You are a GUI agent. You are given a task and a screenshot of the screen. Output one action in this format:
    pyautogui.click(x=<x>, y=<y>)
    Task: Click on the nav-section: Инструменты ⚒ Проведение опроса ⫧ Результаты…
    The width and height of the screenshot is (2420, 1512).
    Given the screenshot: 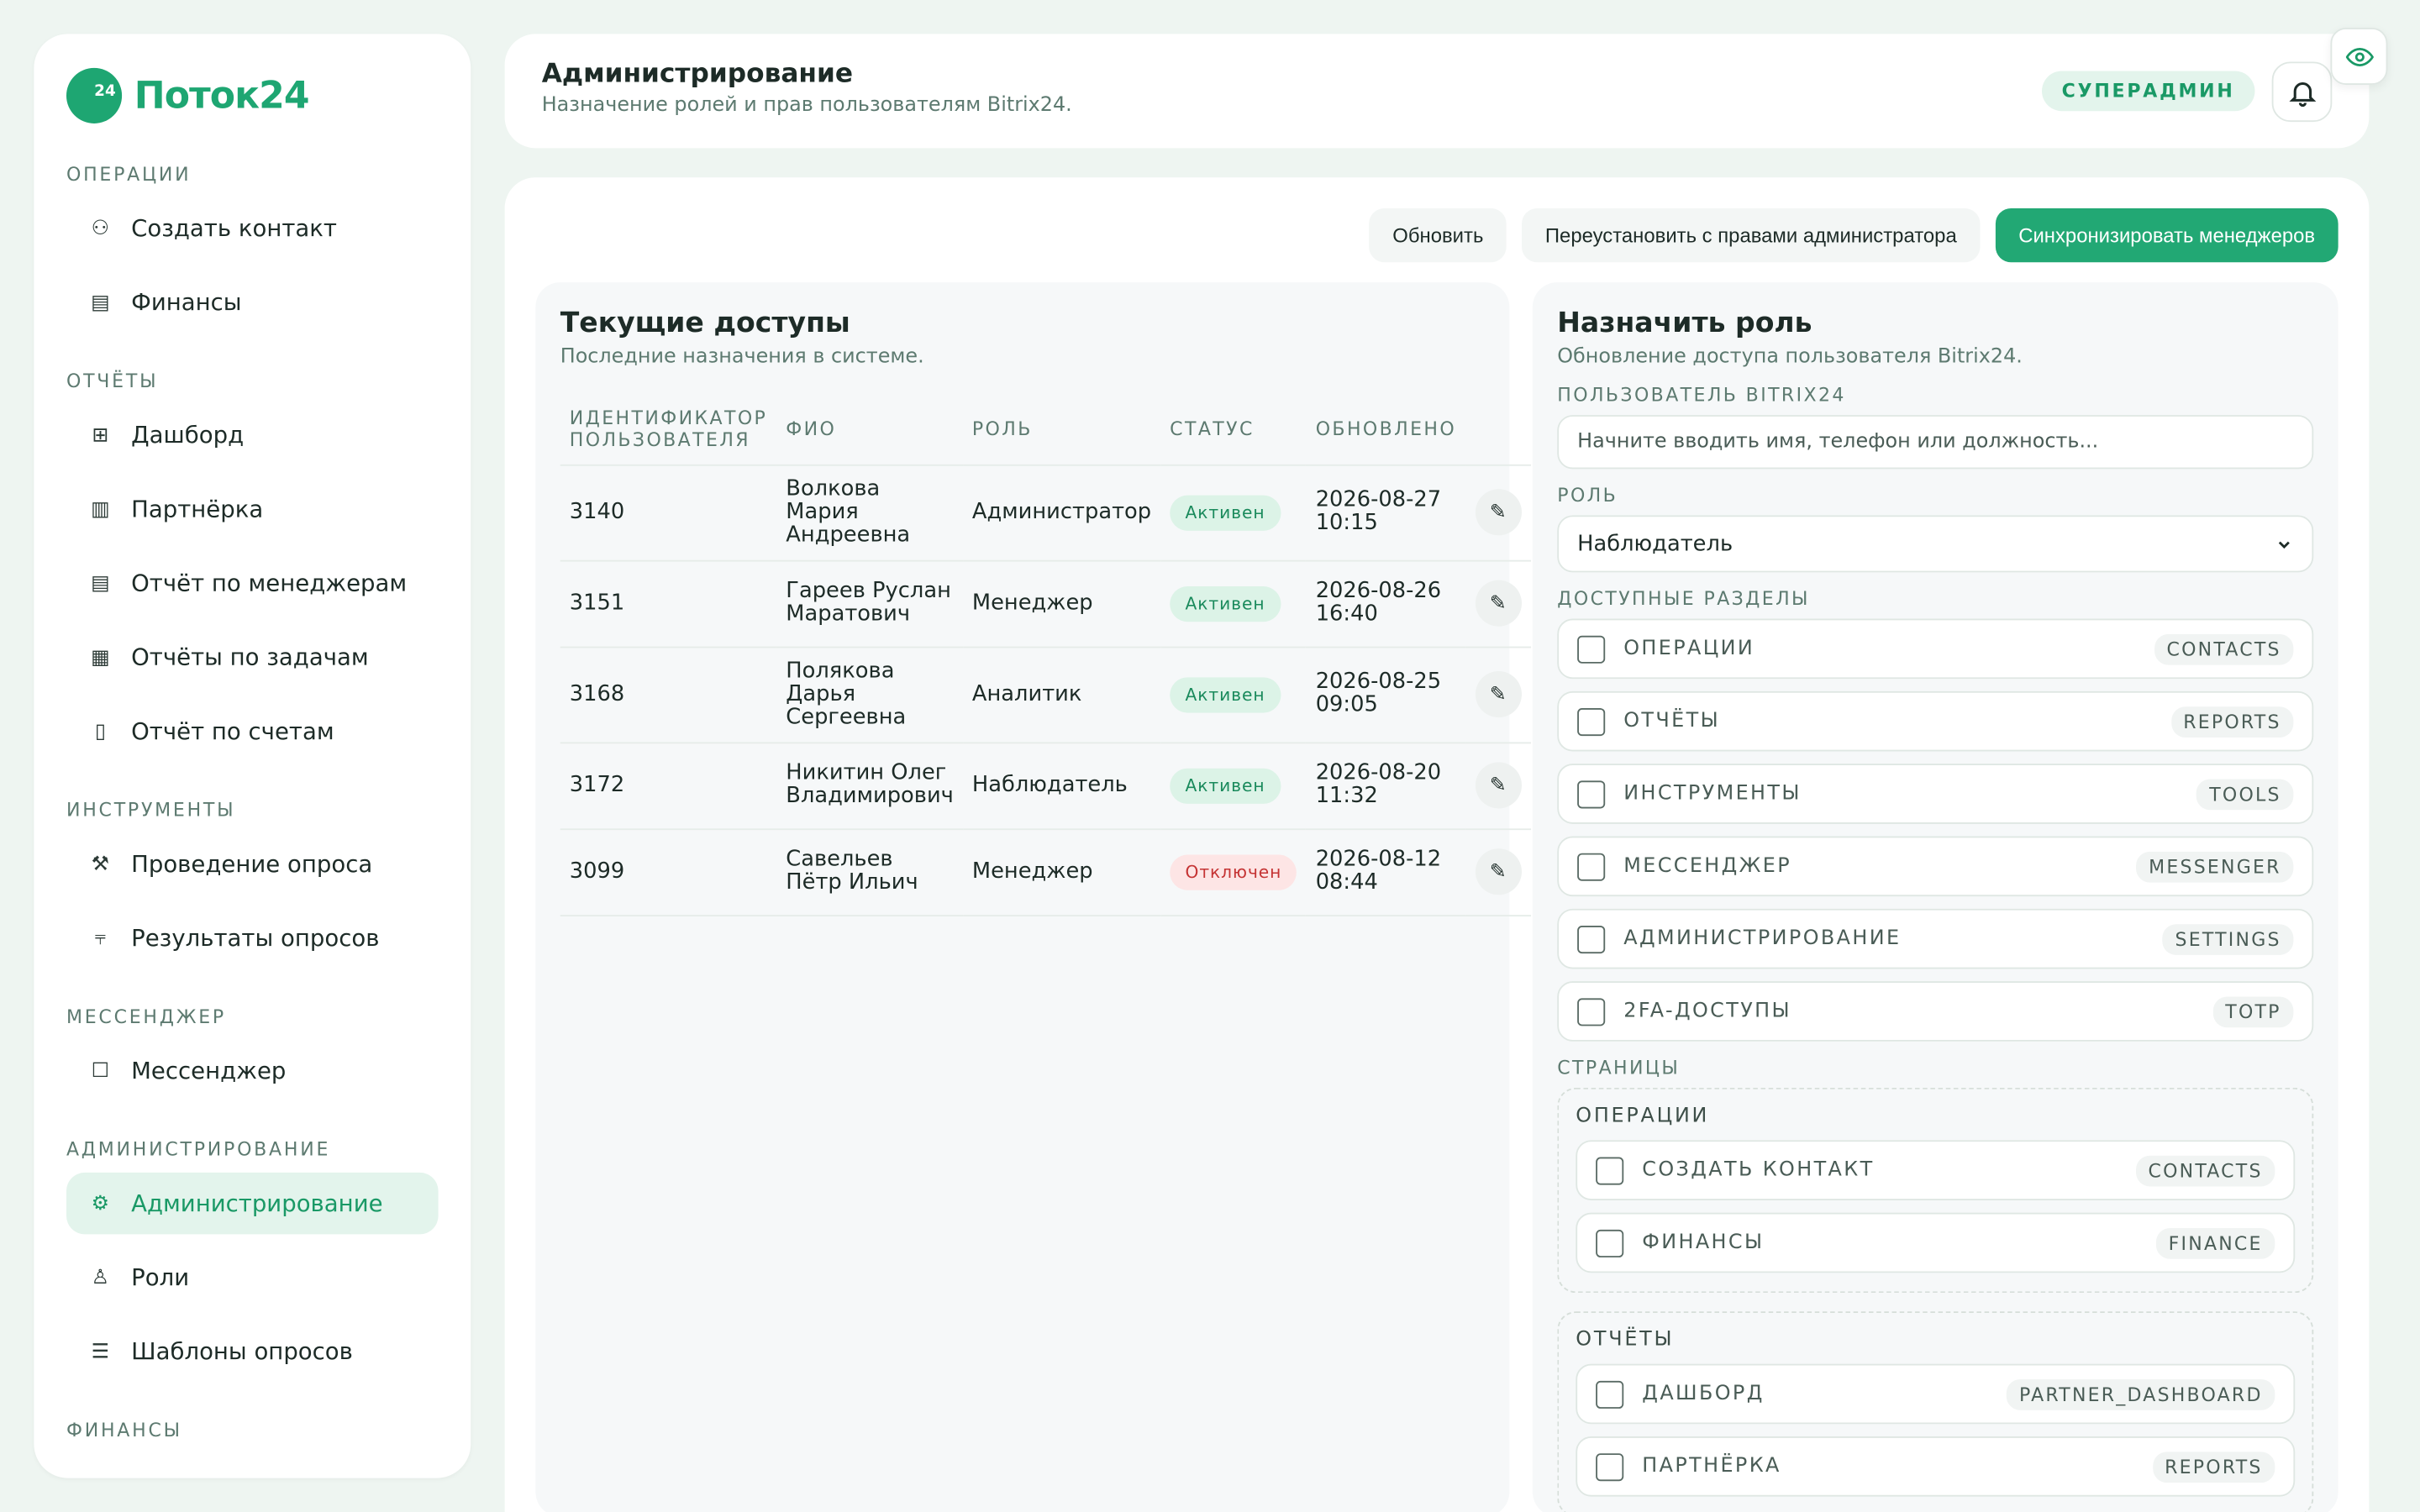 What is the action you would take?
    pyautogui.click(x=253, y=882)
    